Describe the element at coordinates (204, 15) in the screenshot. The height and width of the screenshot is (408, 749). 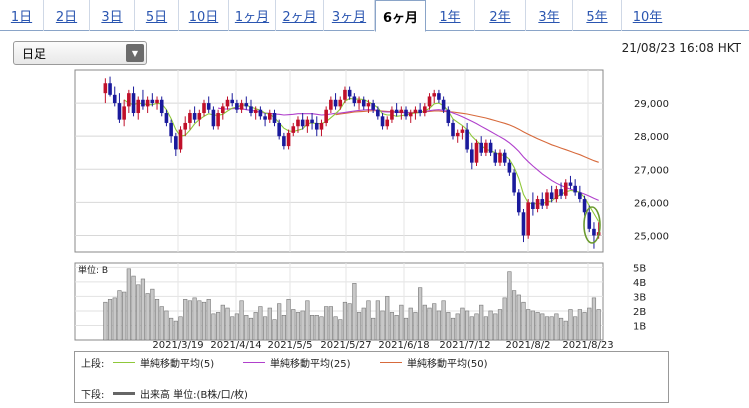
I see `tab-4: 10日` at that location.